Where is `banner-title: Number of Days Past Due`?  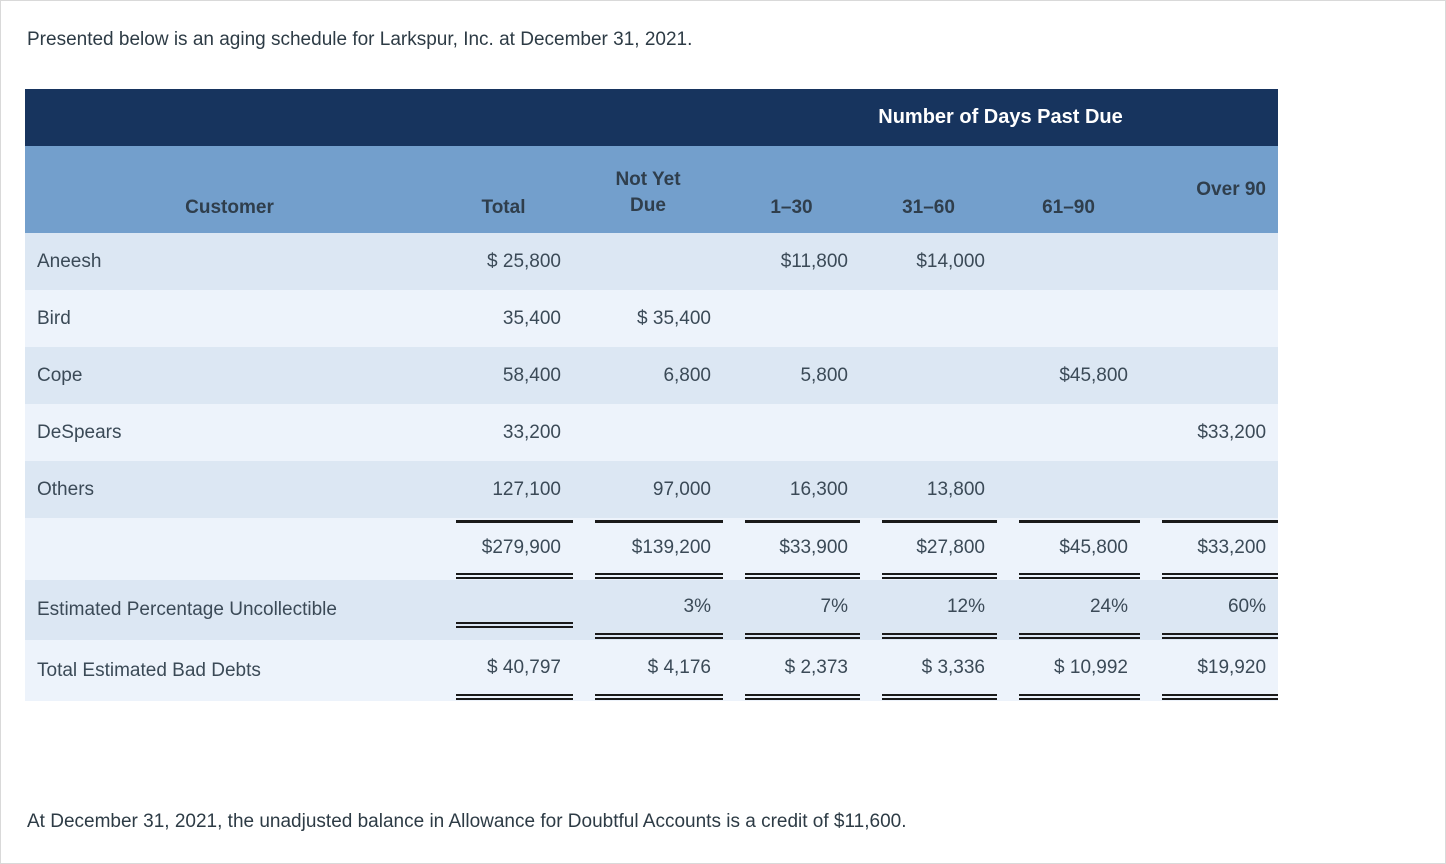
banner-title: Number of Days Past Due is located at coordinates (1000, 117).